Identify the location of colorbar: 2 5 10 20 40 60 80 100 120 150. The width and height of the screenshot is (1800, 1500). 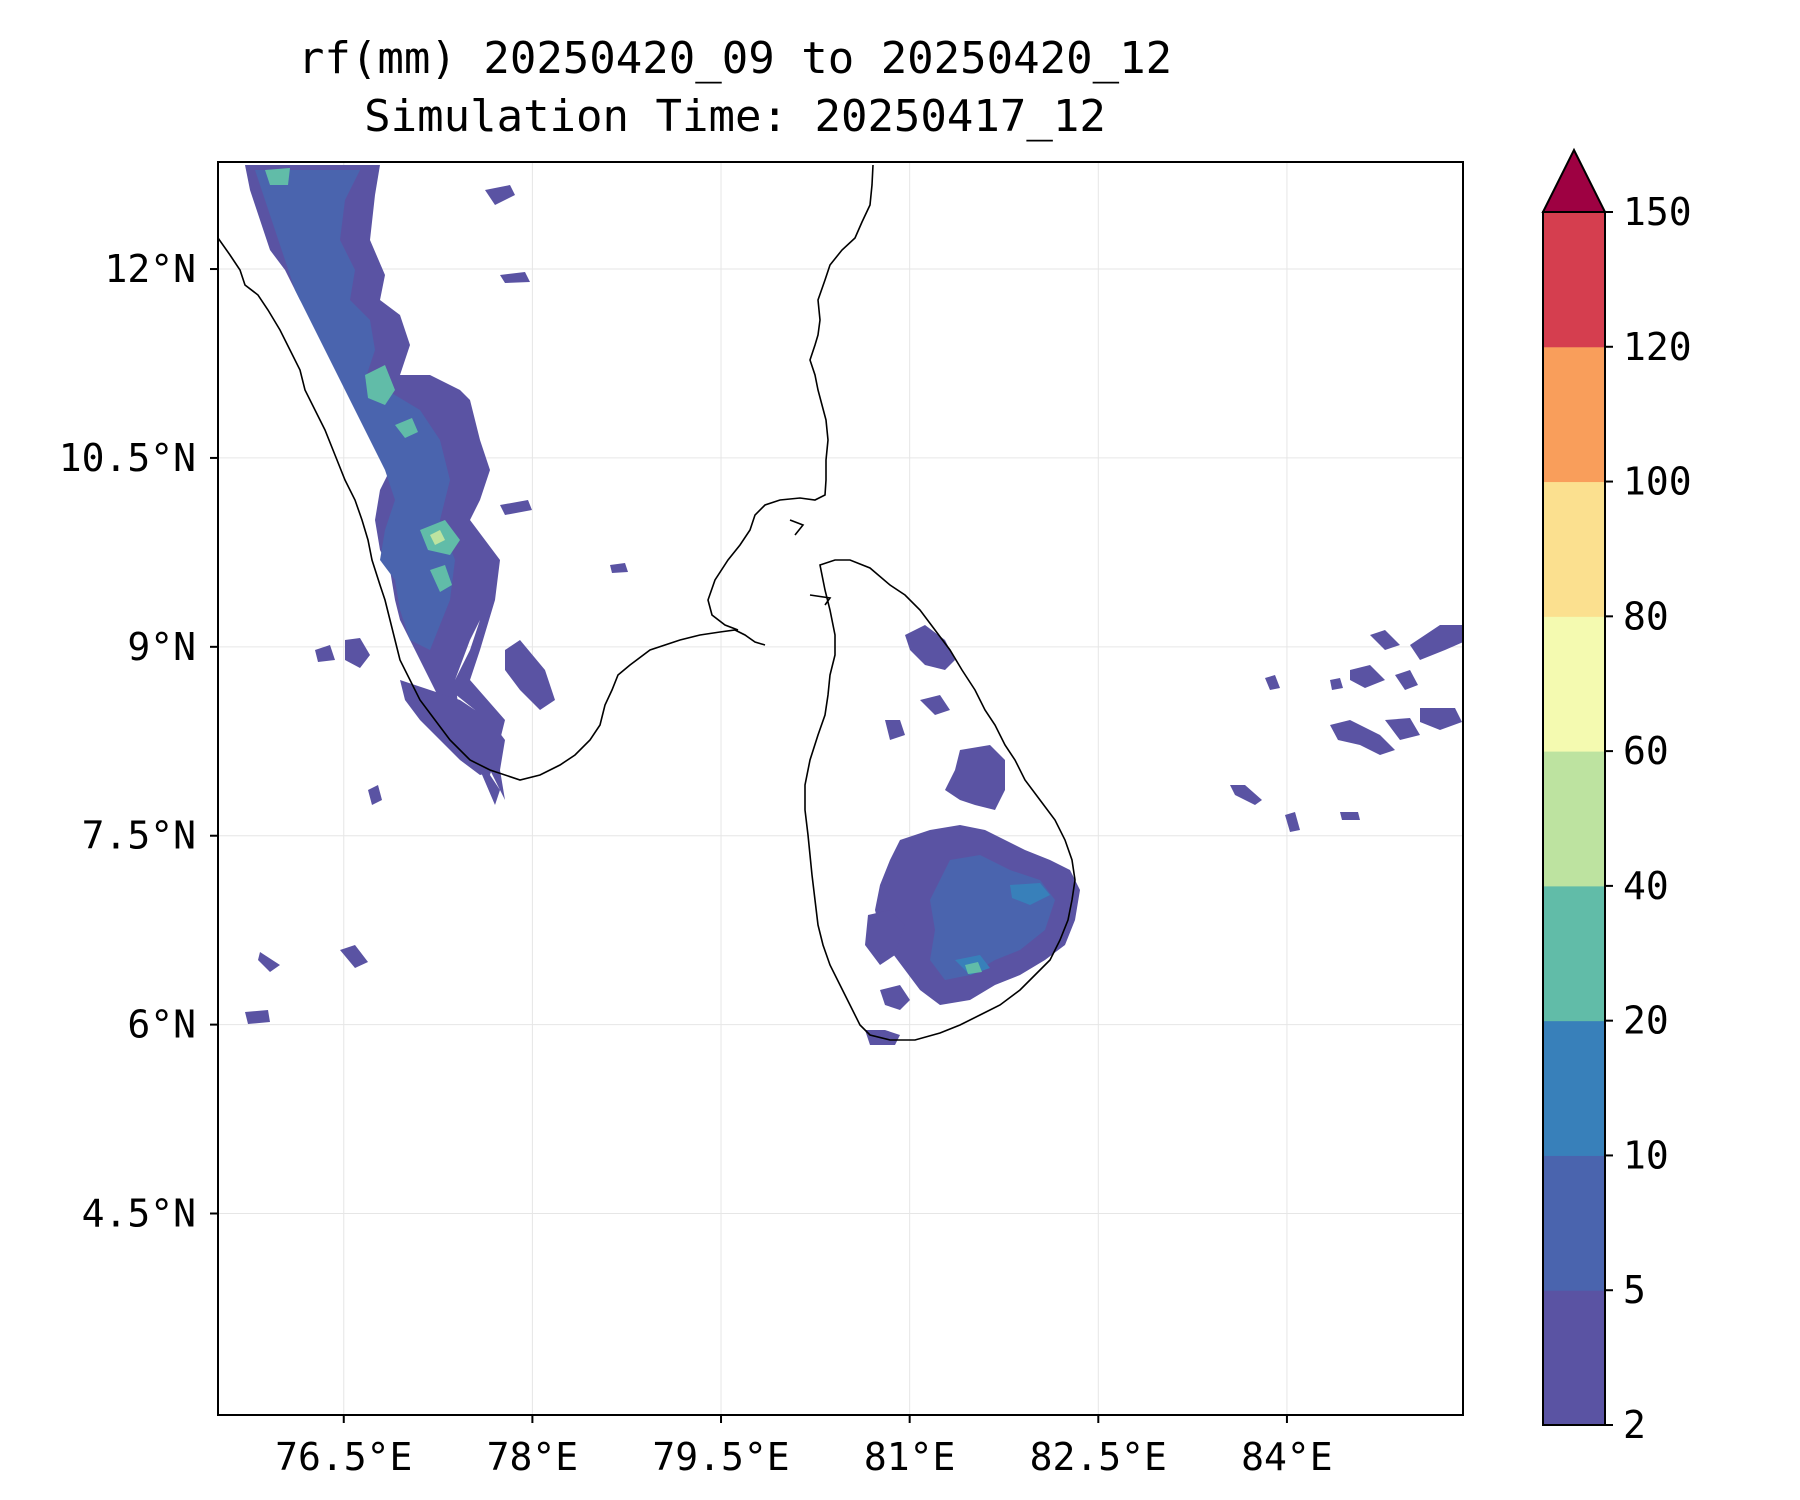
(1616, 797).